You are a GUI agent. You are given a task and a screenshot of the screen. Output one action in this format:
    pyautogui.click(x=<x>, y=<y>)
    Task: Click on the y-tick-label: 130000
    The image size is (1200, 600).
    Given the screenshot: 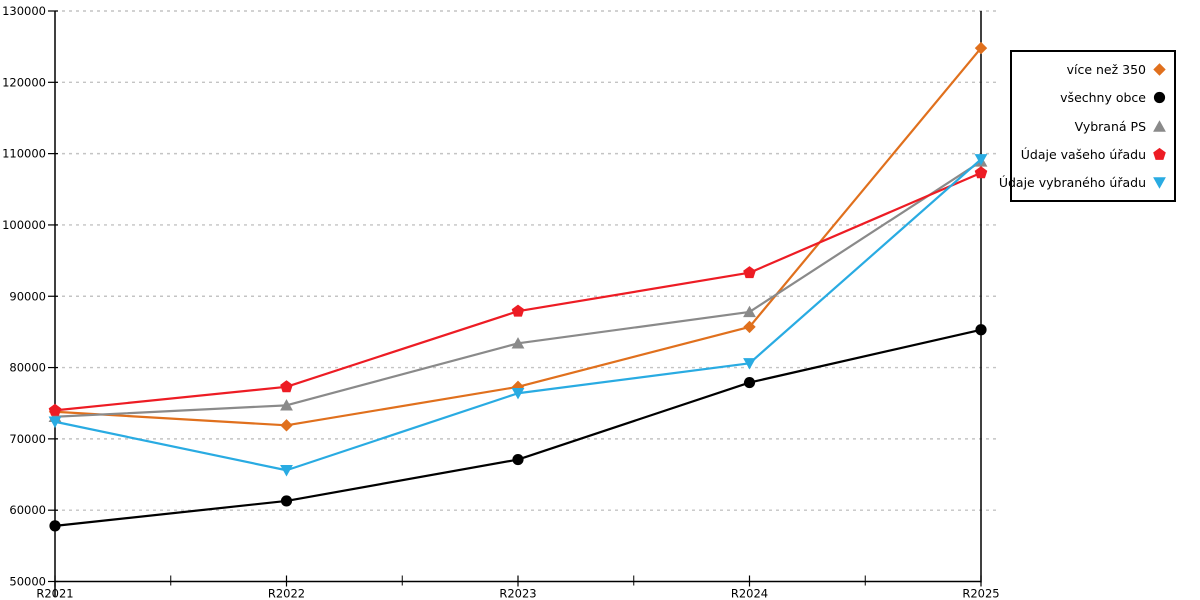 What is the action you would take?
    pyautogui.click(x=24, y=11)
    